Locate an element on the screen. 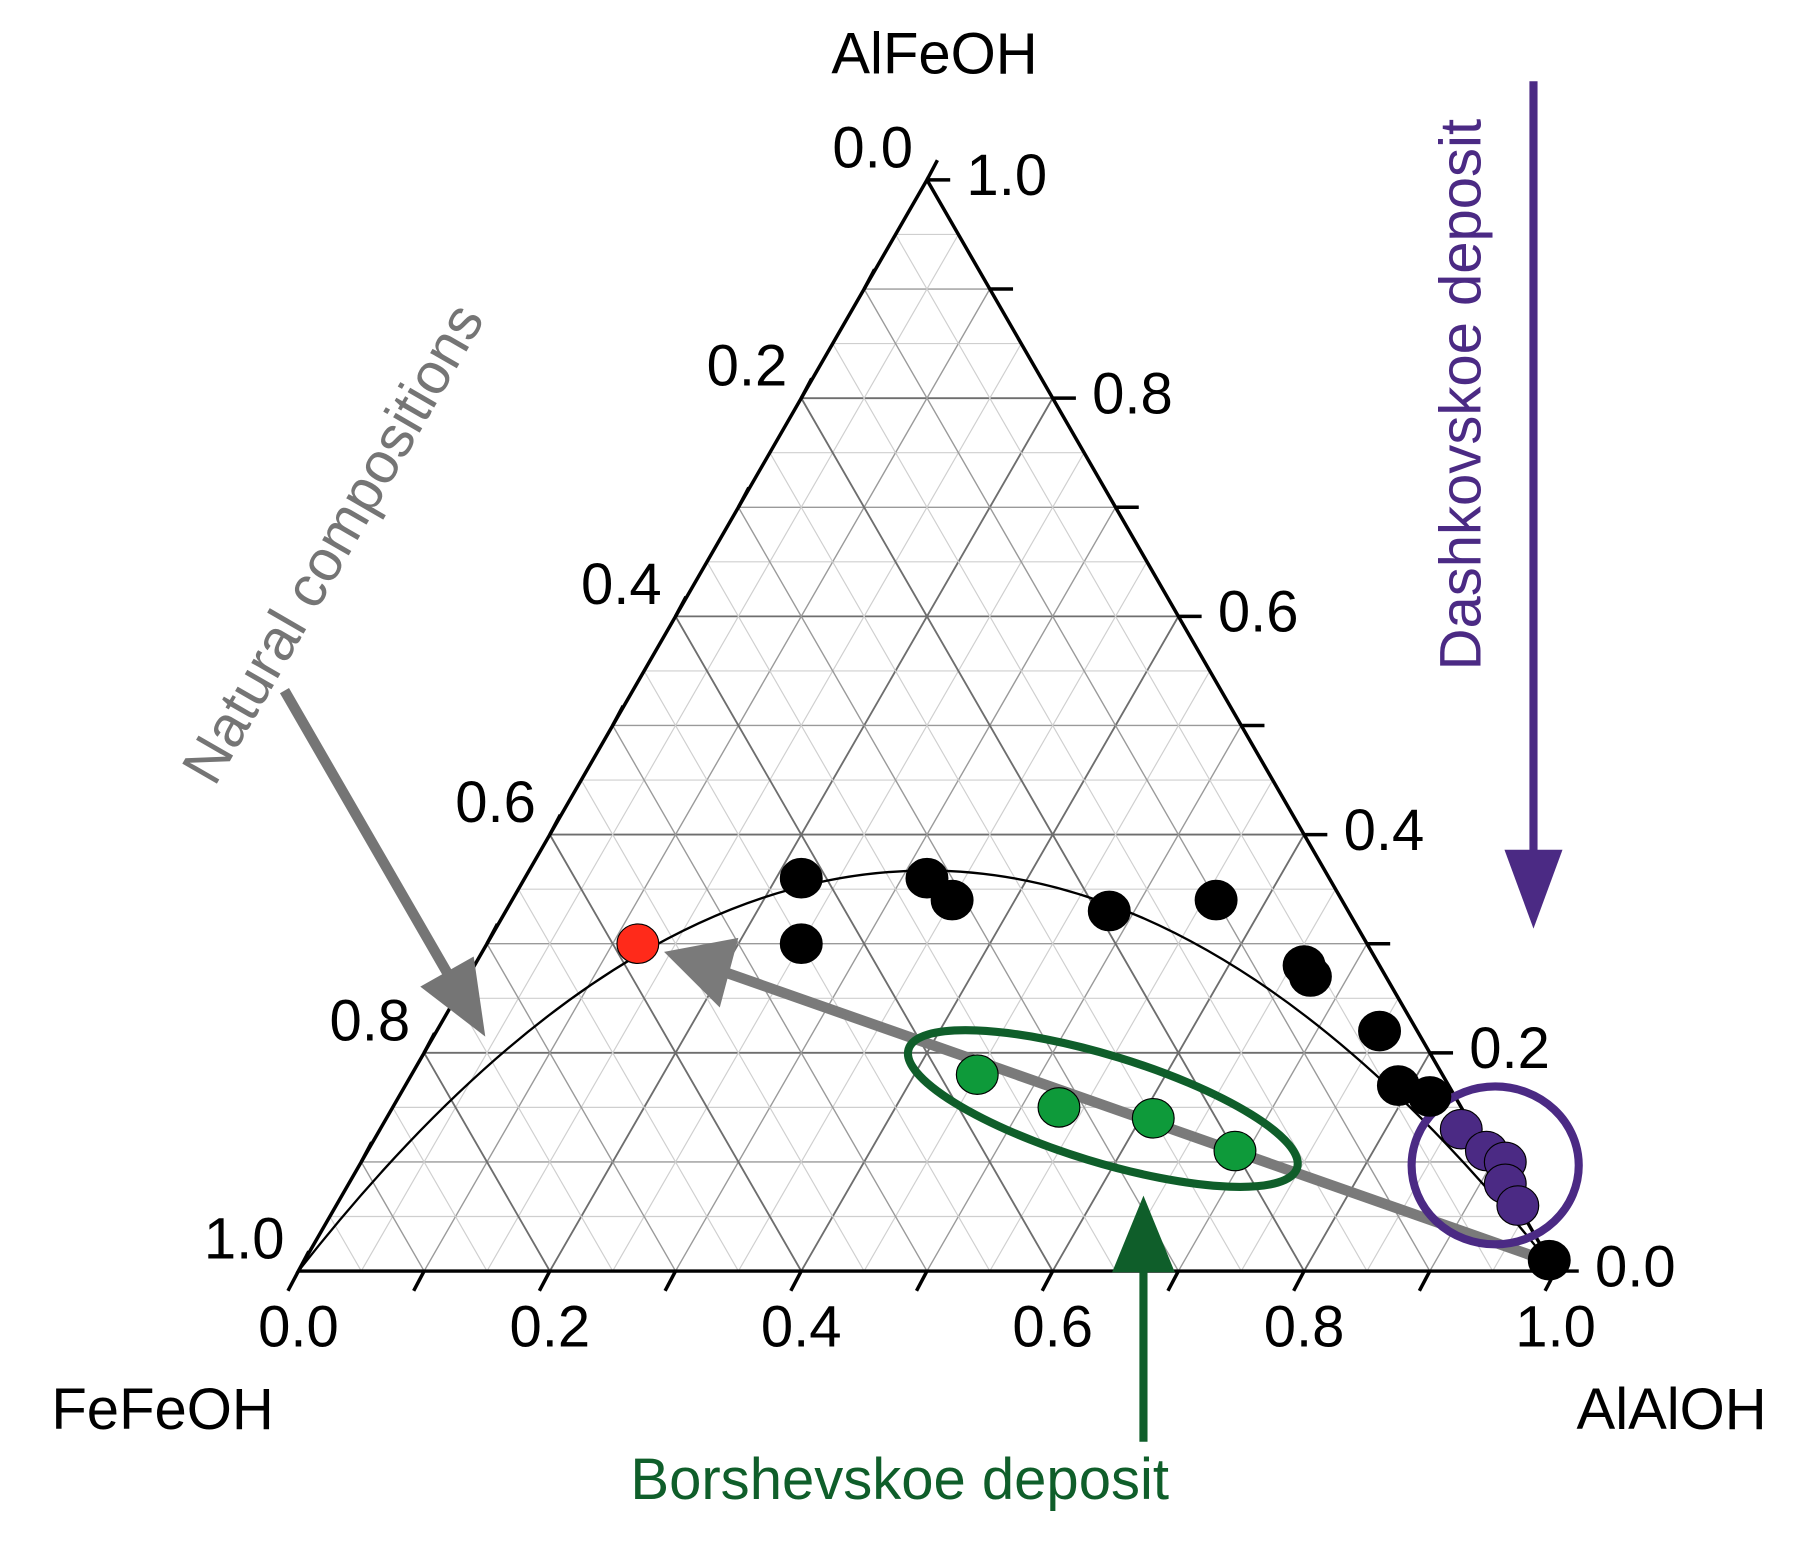  vertex-label: AlAlOH is located at coordinates (1672, 1409).